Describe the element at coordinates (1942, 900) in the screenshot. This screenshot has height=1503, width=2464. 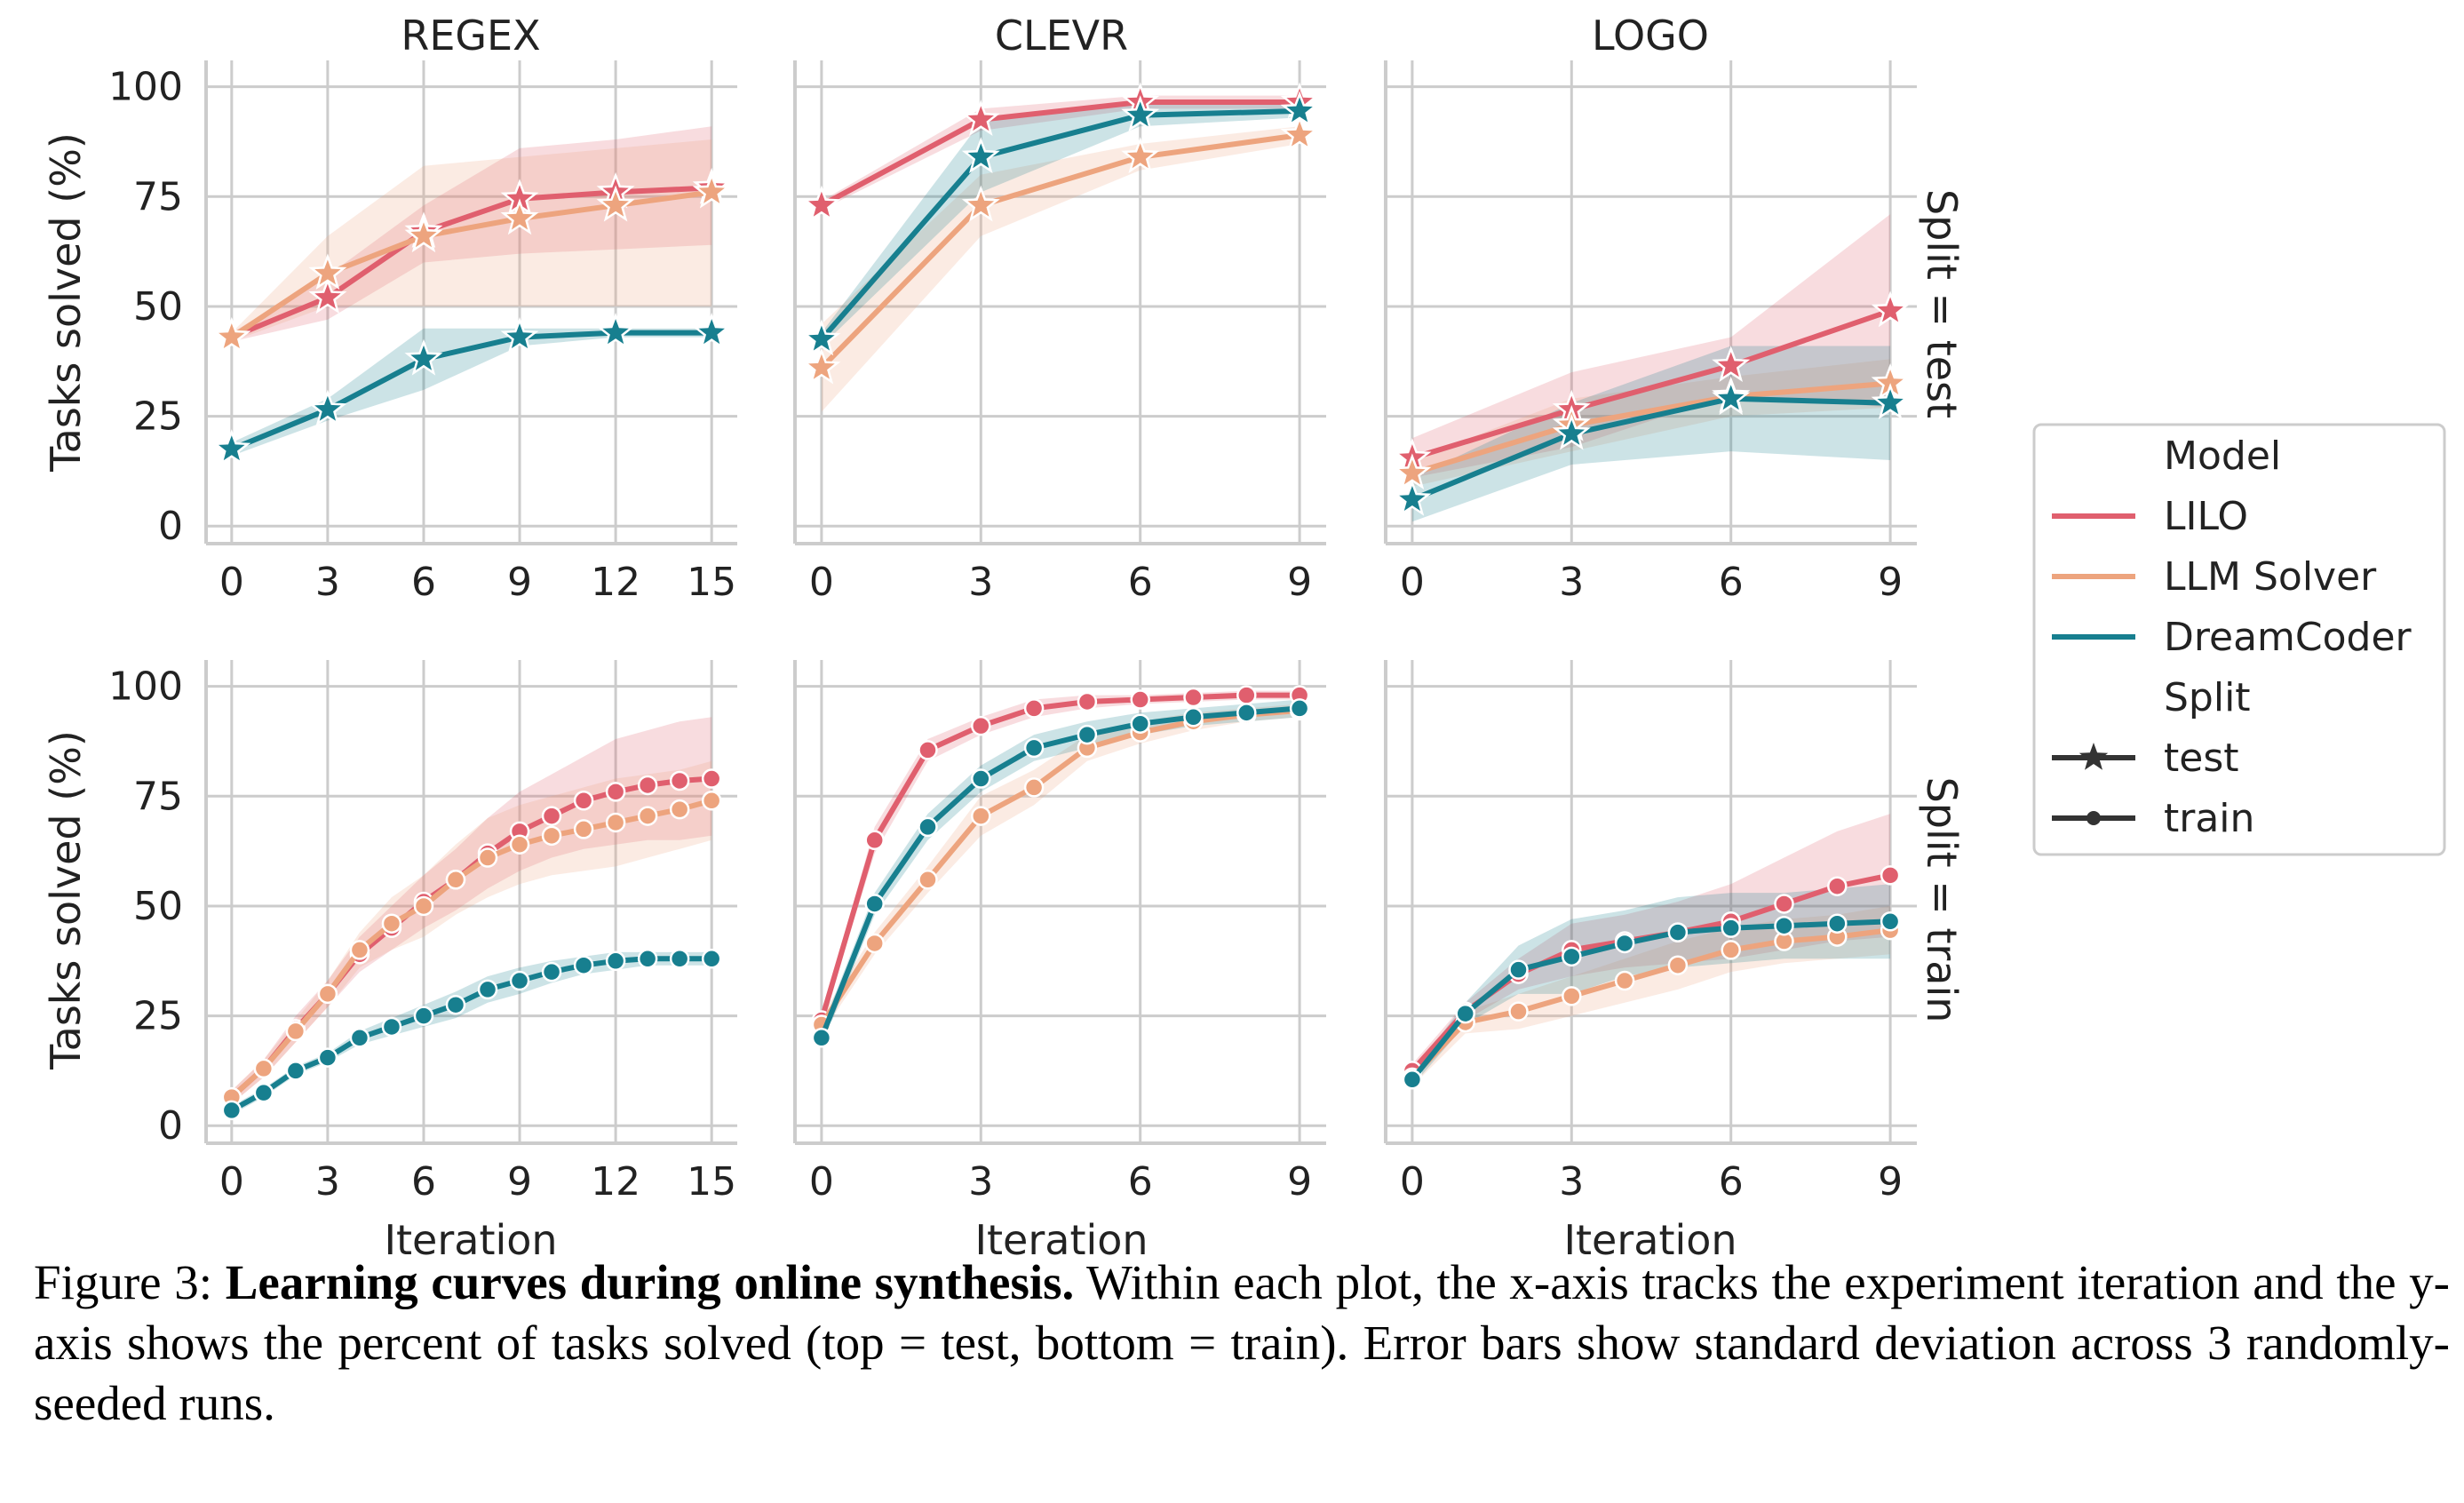
I see `row-title-train: Split = train` at that location.